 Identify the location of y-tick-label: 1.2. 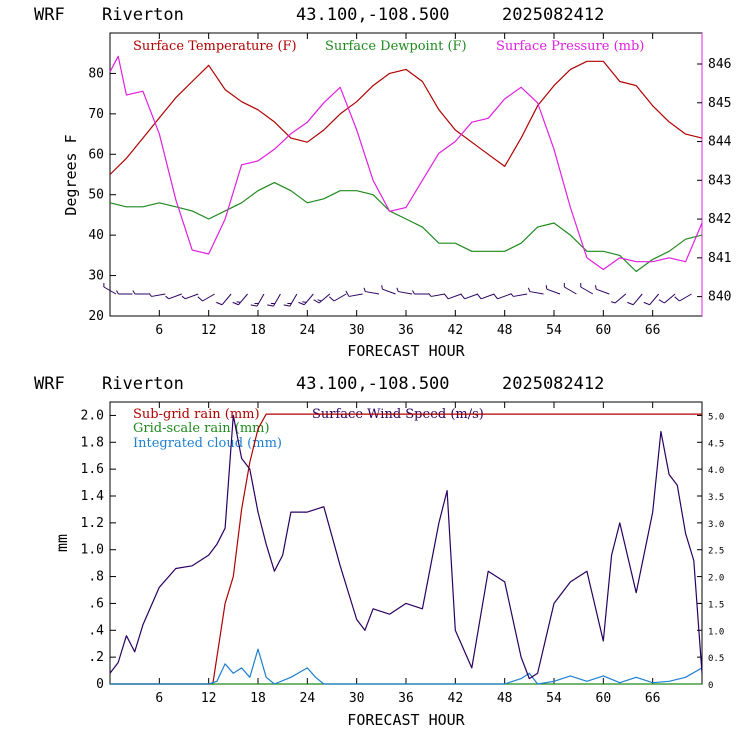
(92, 523).